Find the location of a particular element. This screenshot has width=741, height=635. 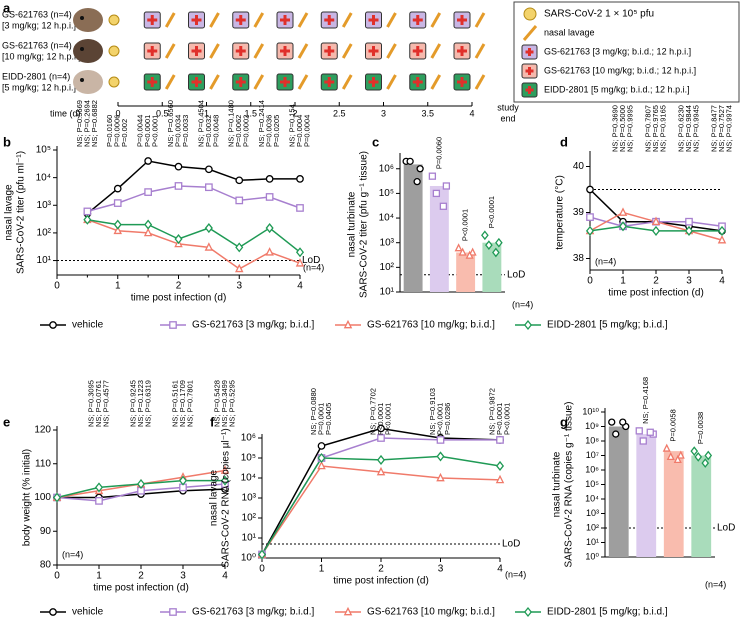

y-tick-label: 10⁵ is located at coordinates (43, 150).